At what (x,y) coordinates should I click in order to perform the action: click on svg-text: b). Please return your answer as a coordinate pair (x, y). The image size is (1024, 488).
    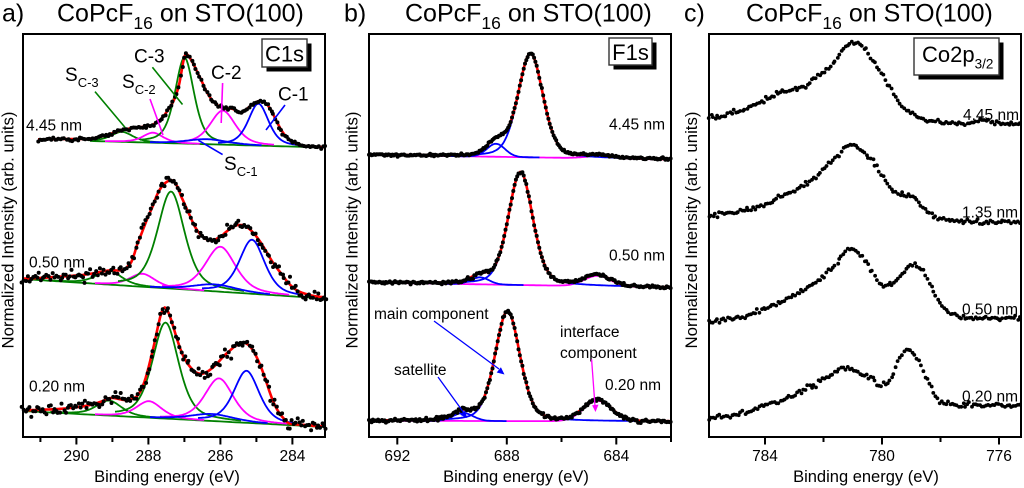
    Looking at the image, I should click on (355, 14).